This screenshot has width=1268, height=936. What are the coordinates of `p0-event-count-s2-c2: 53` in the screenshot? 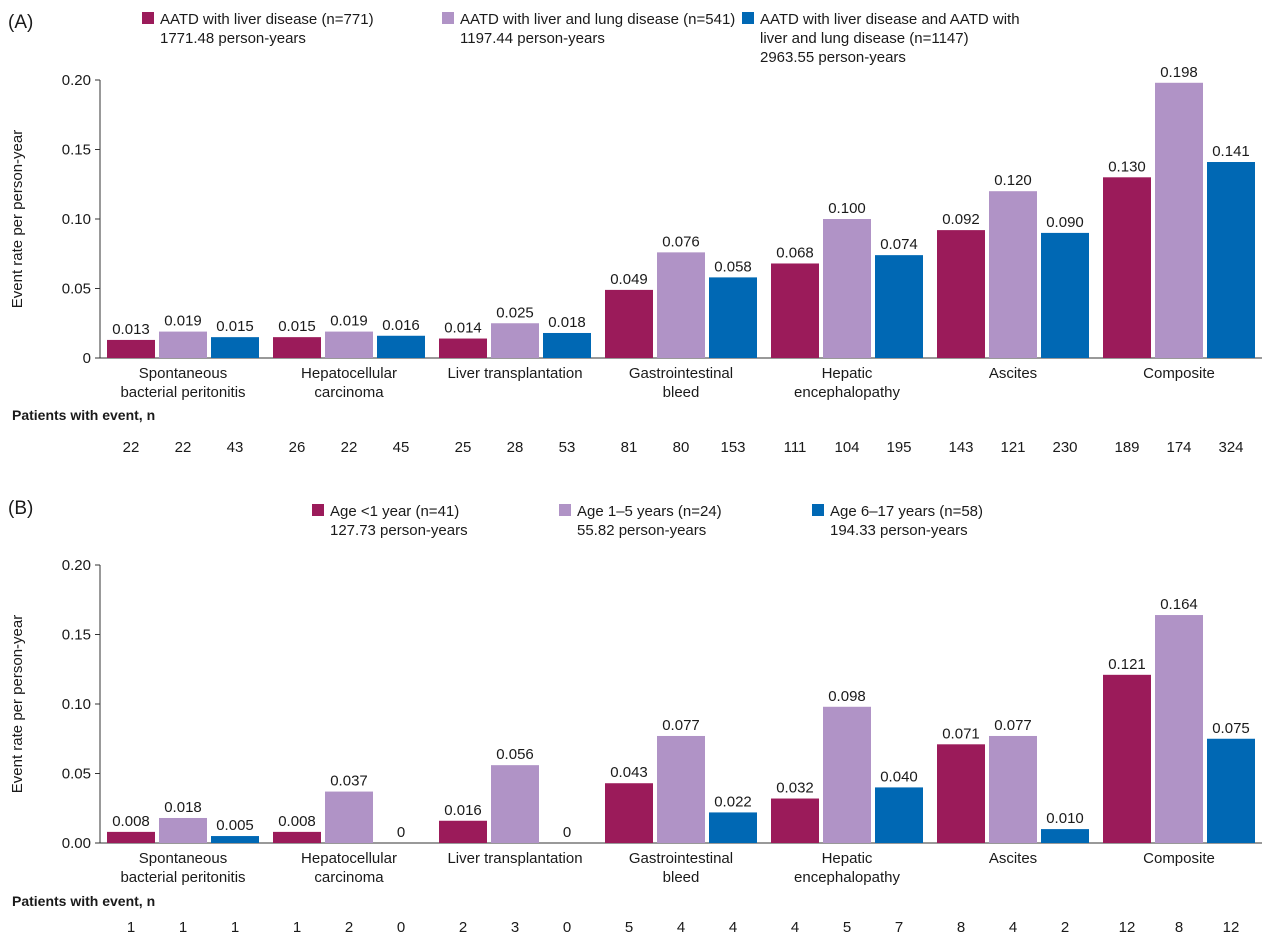 It's located at (567, 447).